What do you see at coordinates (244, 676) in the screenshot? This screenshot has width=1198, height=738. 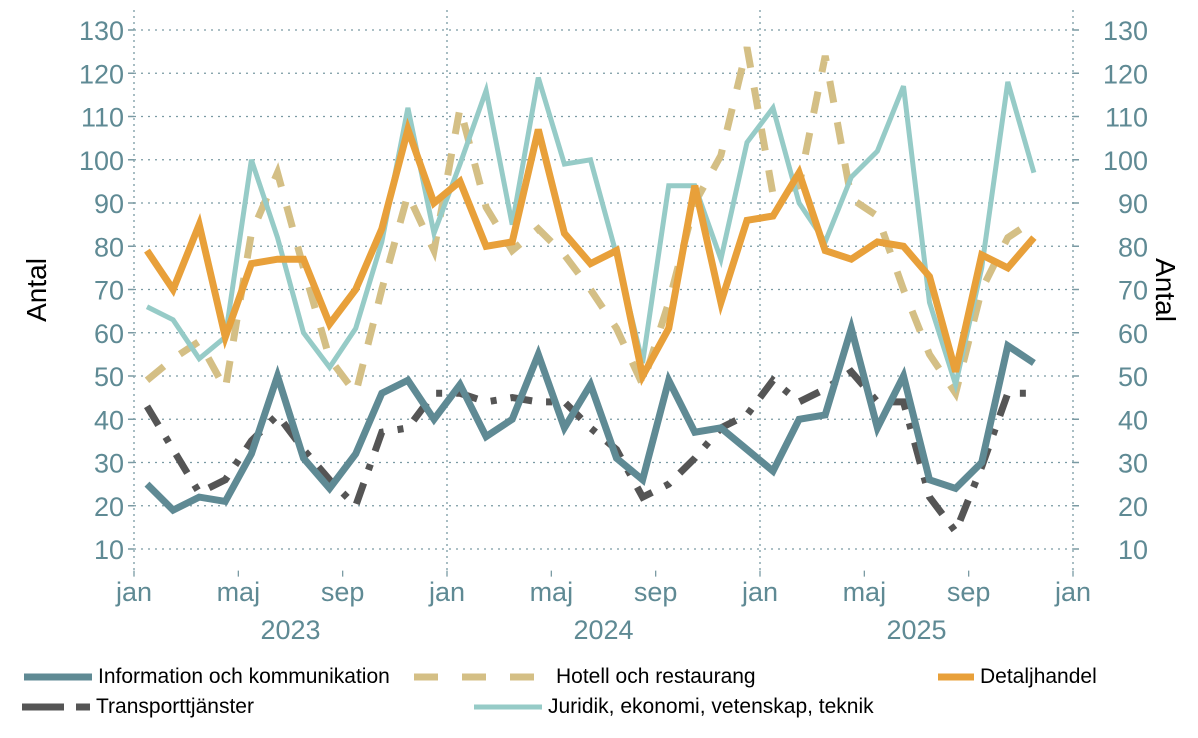 I see `legend-label: Information och kommunikation` at bounding box center [244, 676].